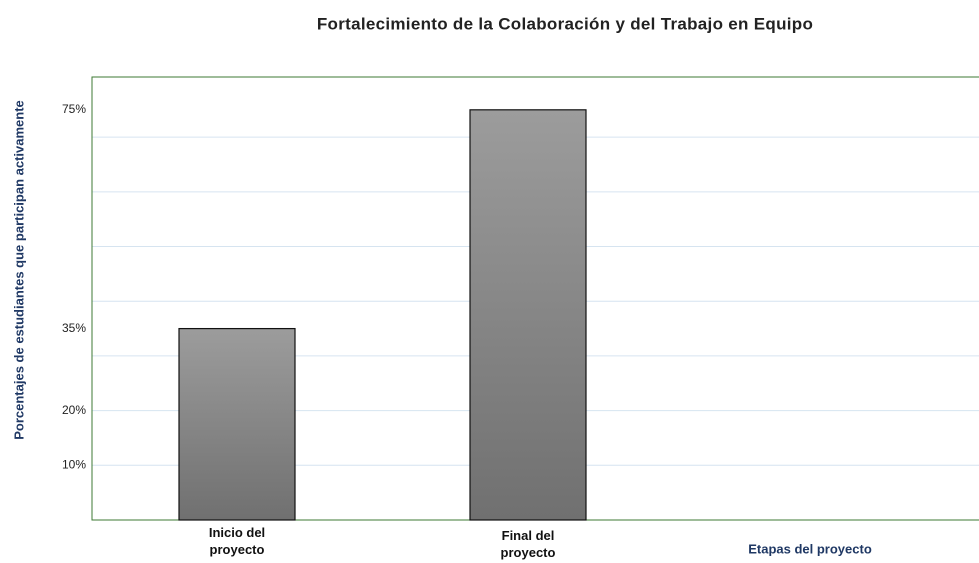 The height and width of the screenshot is (563, 979). What do you see at coordinates (74, 328) in the screenshot?
I see `y-tick-label: 35%` at bounding box center [74, 328].